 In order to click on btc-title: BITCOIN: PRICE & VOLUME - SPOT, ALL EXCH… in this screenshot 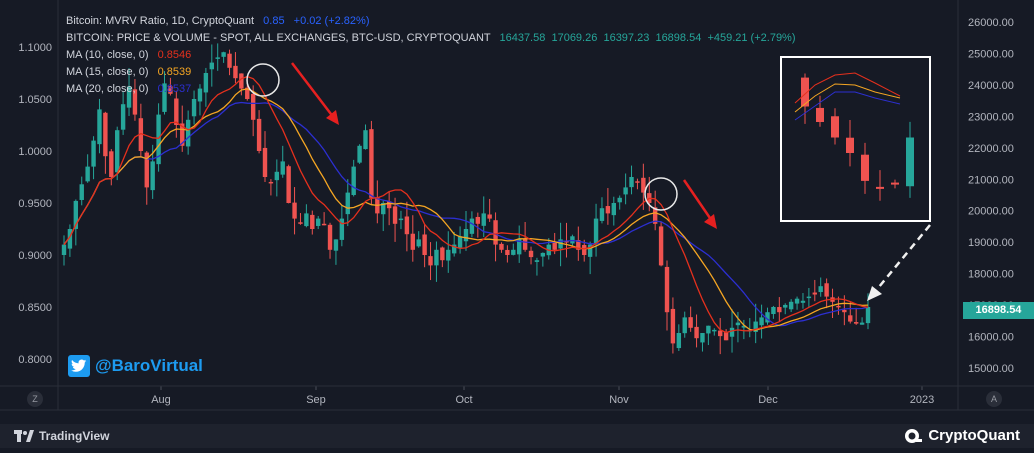, I will do `click(278, 38)`.